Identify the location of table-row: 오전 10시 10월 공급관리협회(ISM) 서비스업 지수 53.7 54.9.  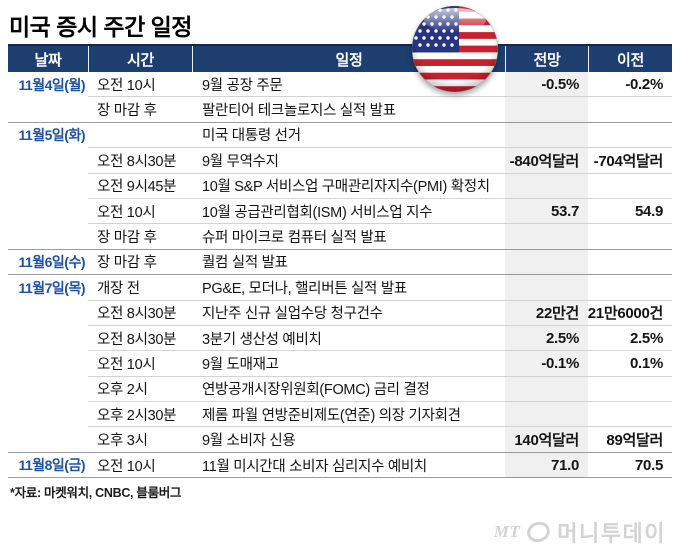
(340, 211).